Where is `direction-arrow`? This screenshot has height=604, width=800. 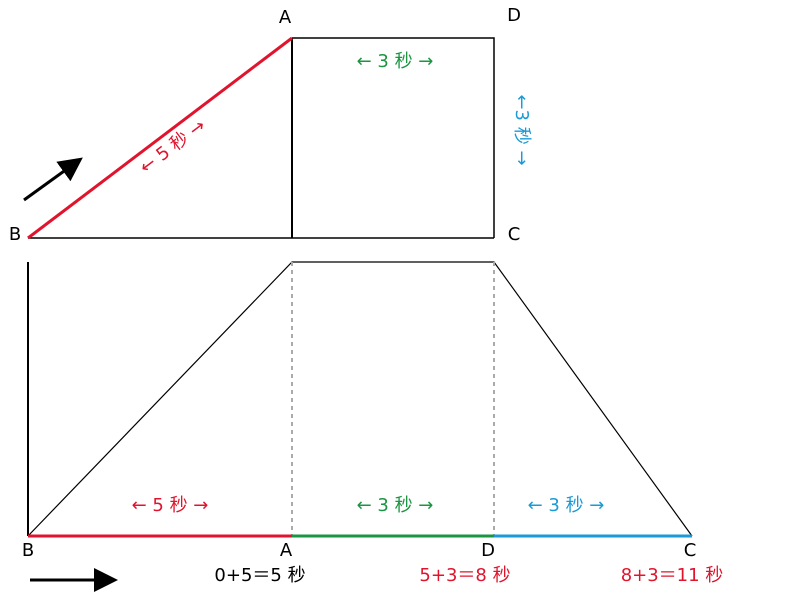 direction-arrow is located at coordinates (53, 179).